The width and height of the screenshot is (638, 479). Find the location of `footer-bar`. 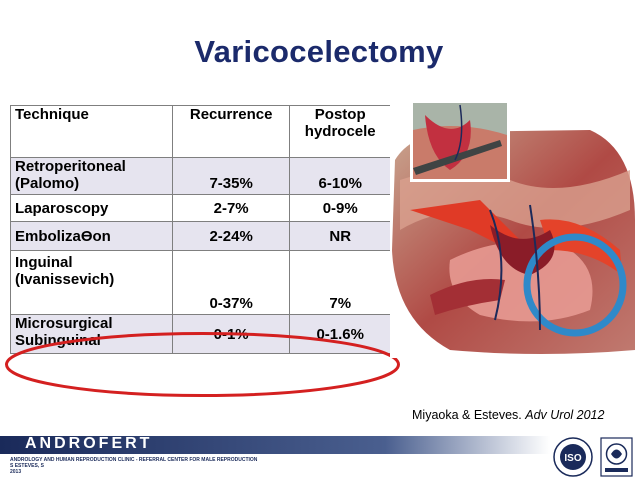

footer-bar is located at coordinates (275, 445).